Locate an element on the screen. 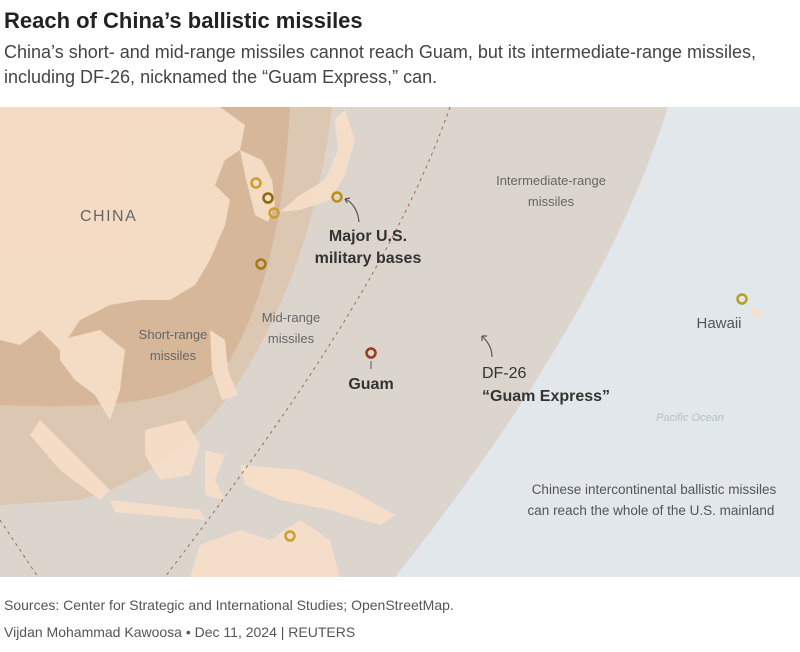 The width and height of the screenshot is (800, 652). intermediate-range-label: Intermediate-range is located at coordinates (551, 180).